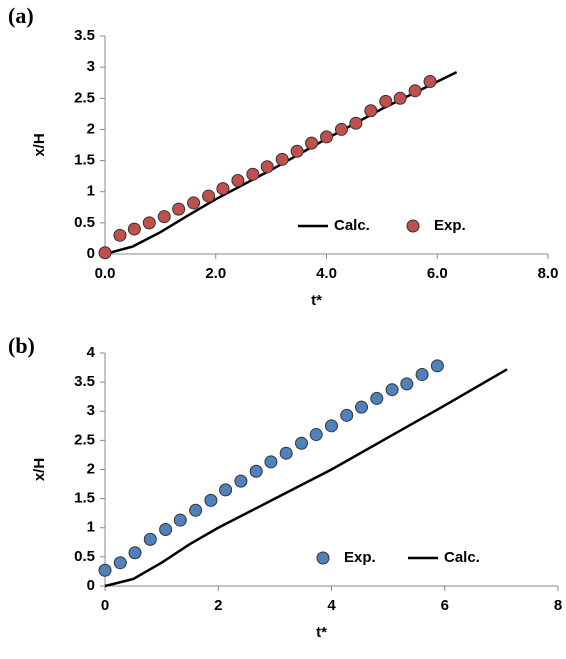  I want to click on x-tick-label: 6, so click(445, 605).